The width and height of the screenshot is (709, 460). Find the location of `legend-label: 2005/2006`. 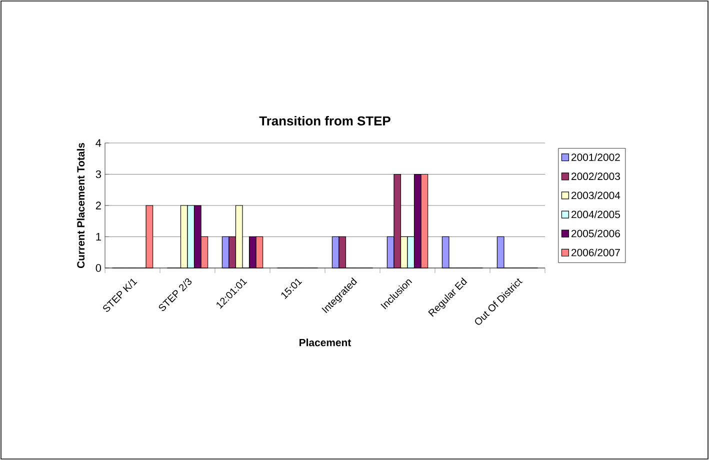

legend-label: 2005/2006 is located at coordinates (596, 234).